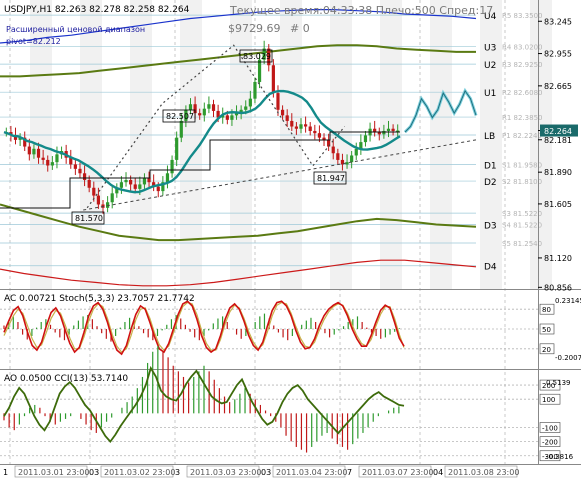 The width and height of the screenshot is (581, 484). I want to click on stoch-level-box, so click(547, 309).